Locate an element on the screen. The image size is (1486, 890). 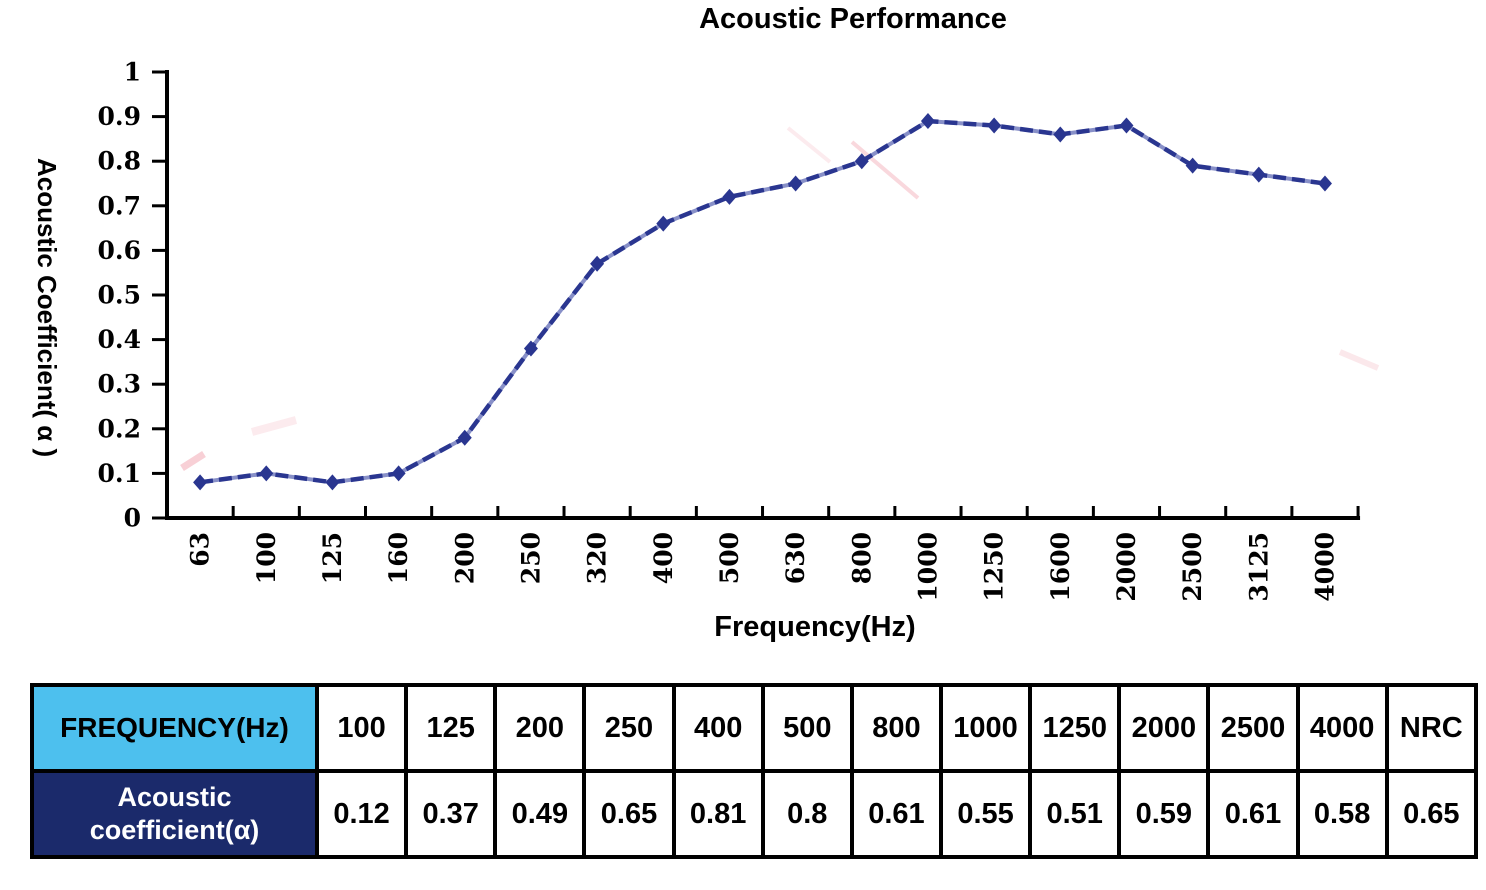
x-tick-label: 800 is located at coordinates (861, 558).